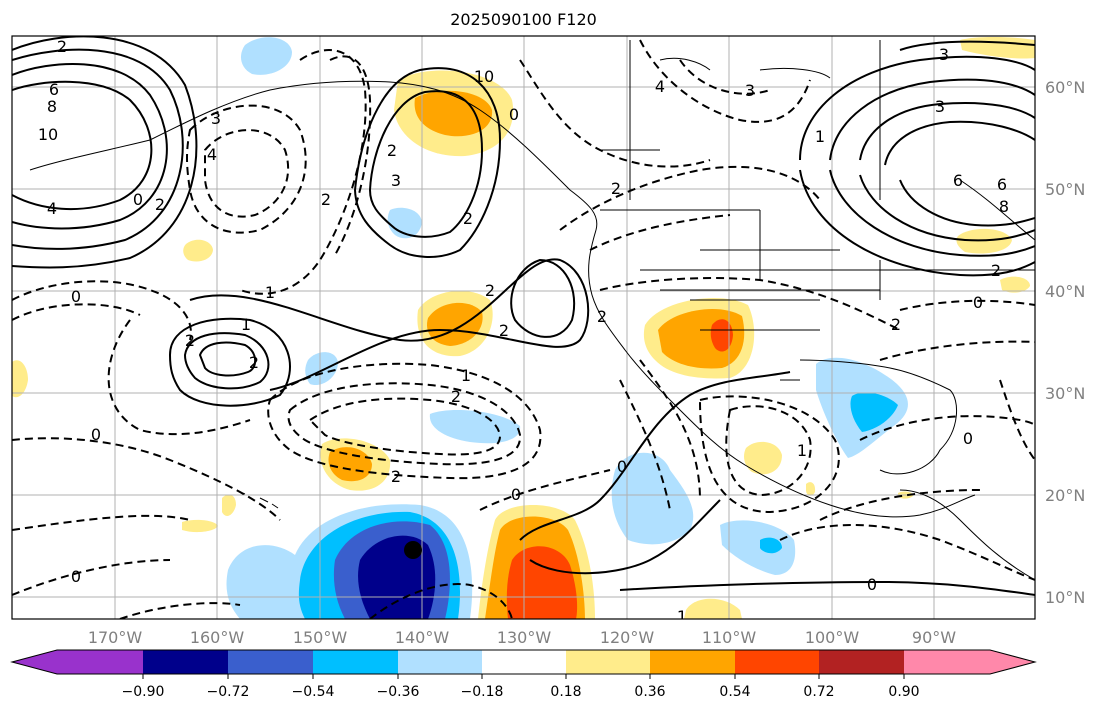  I want to click on colorbar-extend-max, so click(1012, 662).